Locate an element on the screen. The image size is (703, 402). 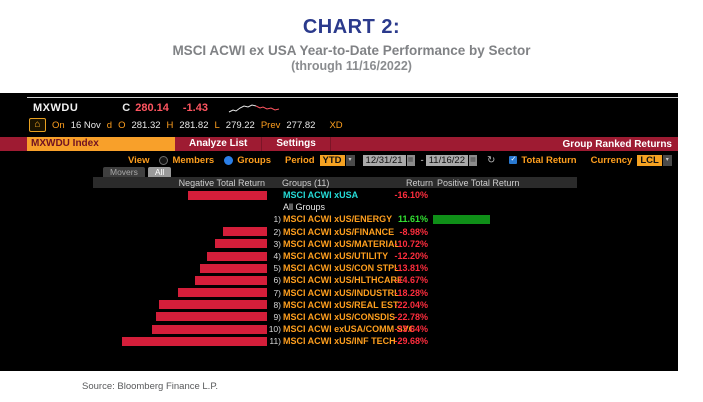
row-label: MSCI ACWI xUS/UTILITY is located at coordinates (336, 256).